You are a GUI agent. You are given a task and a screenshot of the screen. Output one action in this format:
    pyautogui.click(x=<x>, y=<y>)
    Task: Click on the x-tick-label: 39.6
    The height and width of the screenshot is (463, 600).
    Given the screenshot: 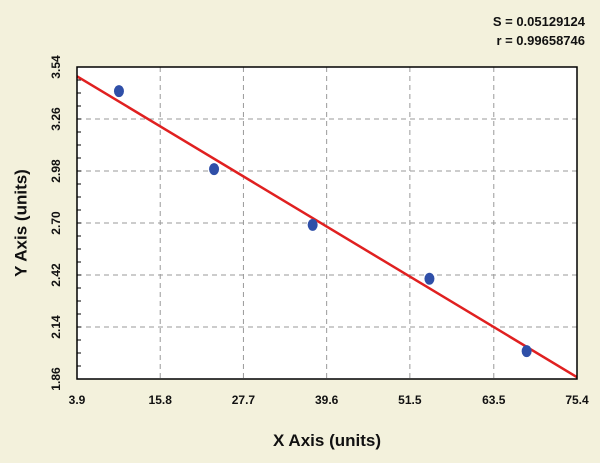 What is the action you would take?
    pyautogui.click(x=327, y=400)
    